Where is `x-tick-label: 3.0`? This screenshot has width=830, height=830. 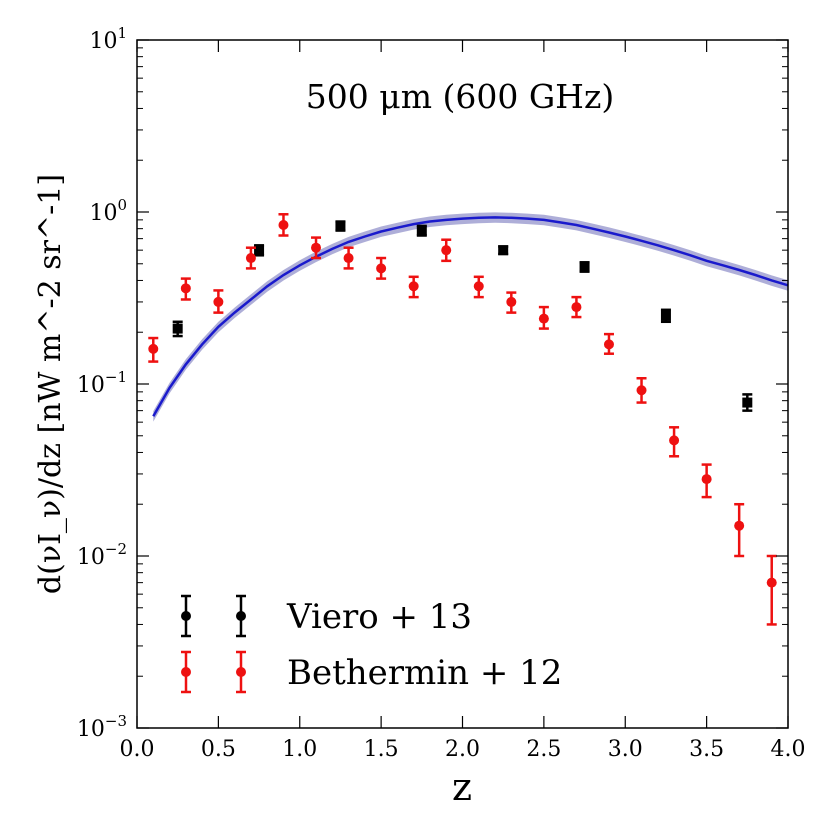 x-tick-label: 3.0 is located at coordinates (625, 749).